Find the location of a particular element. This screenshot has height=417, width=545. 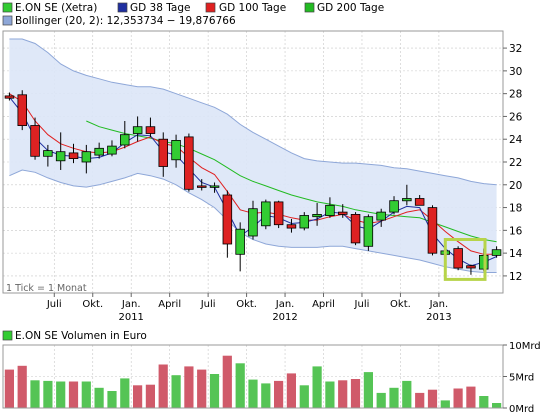

price-y-tick-label: 16 is located at coordinates (516, 231).